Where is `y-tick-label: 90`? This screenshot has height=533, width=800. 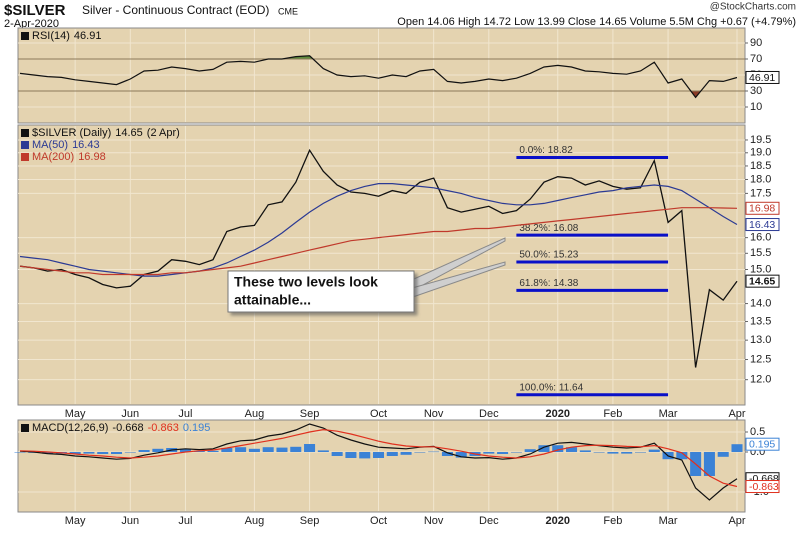
y-tick-label: 90 is located at coordinates (756, 43).